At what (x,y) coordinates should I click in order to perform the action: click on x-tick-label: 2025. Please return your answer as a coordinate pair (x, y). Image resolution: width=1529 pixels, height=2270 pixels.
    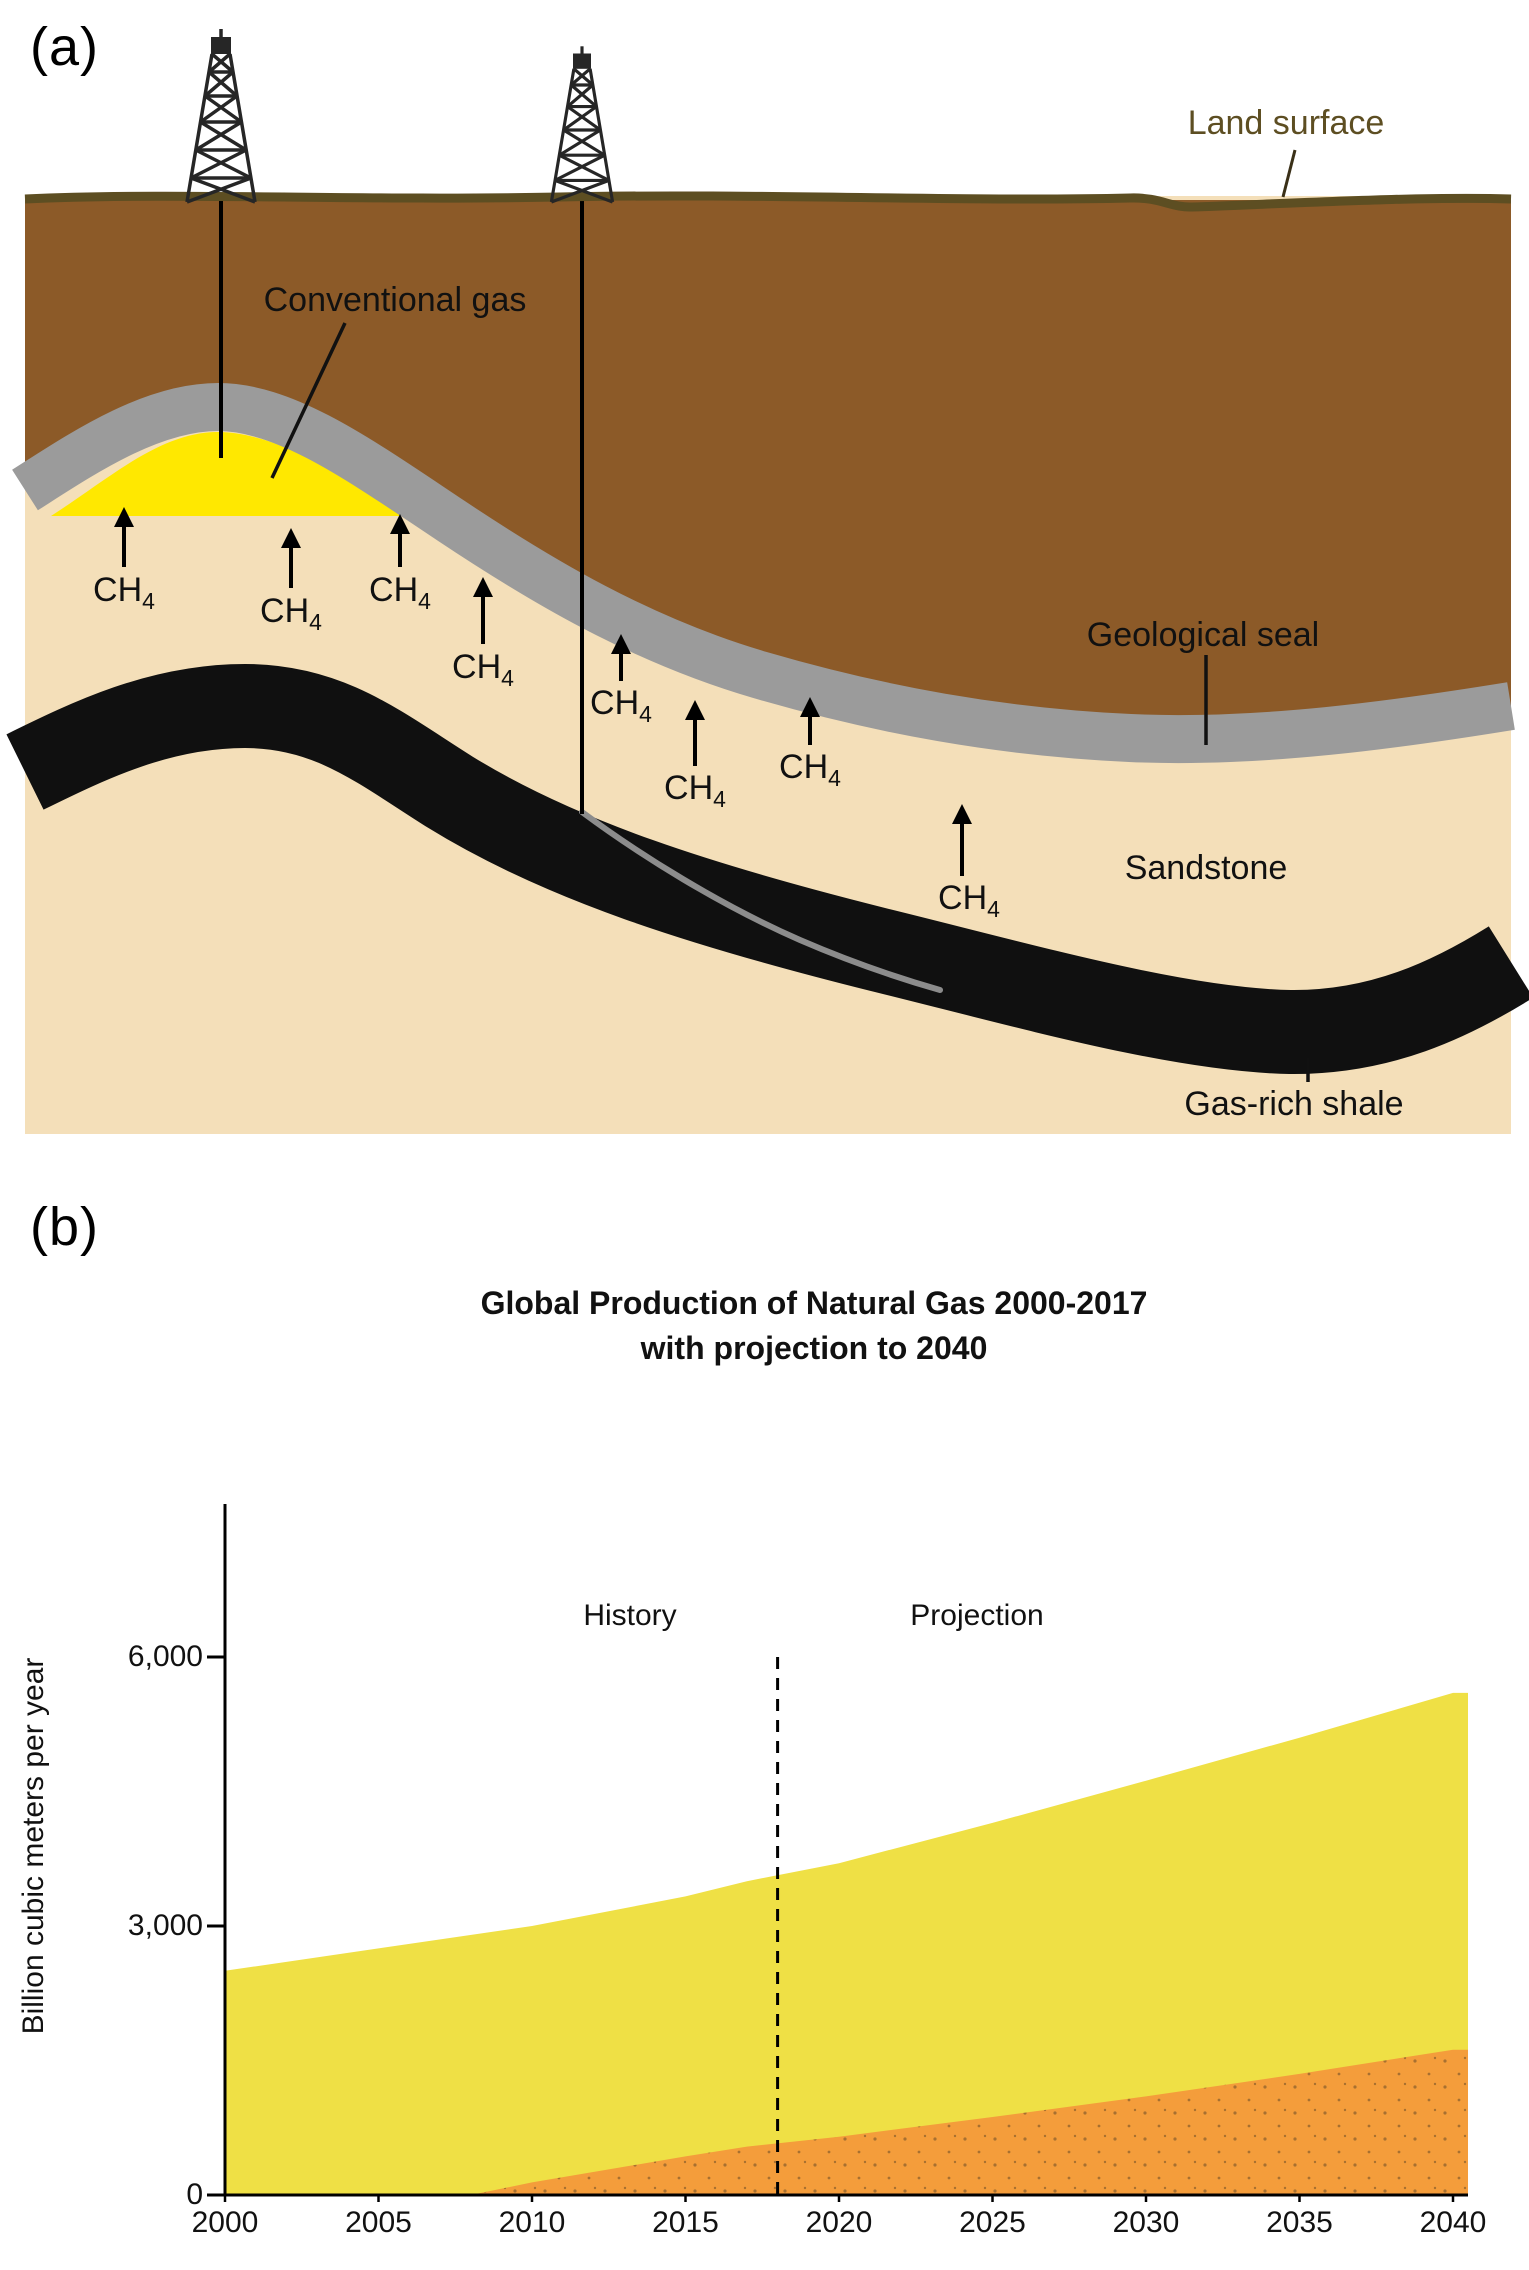
    Looking at the image, I should click on (992, 2222).